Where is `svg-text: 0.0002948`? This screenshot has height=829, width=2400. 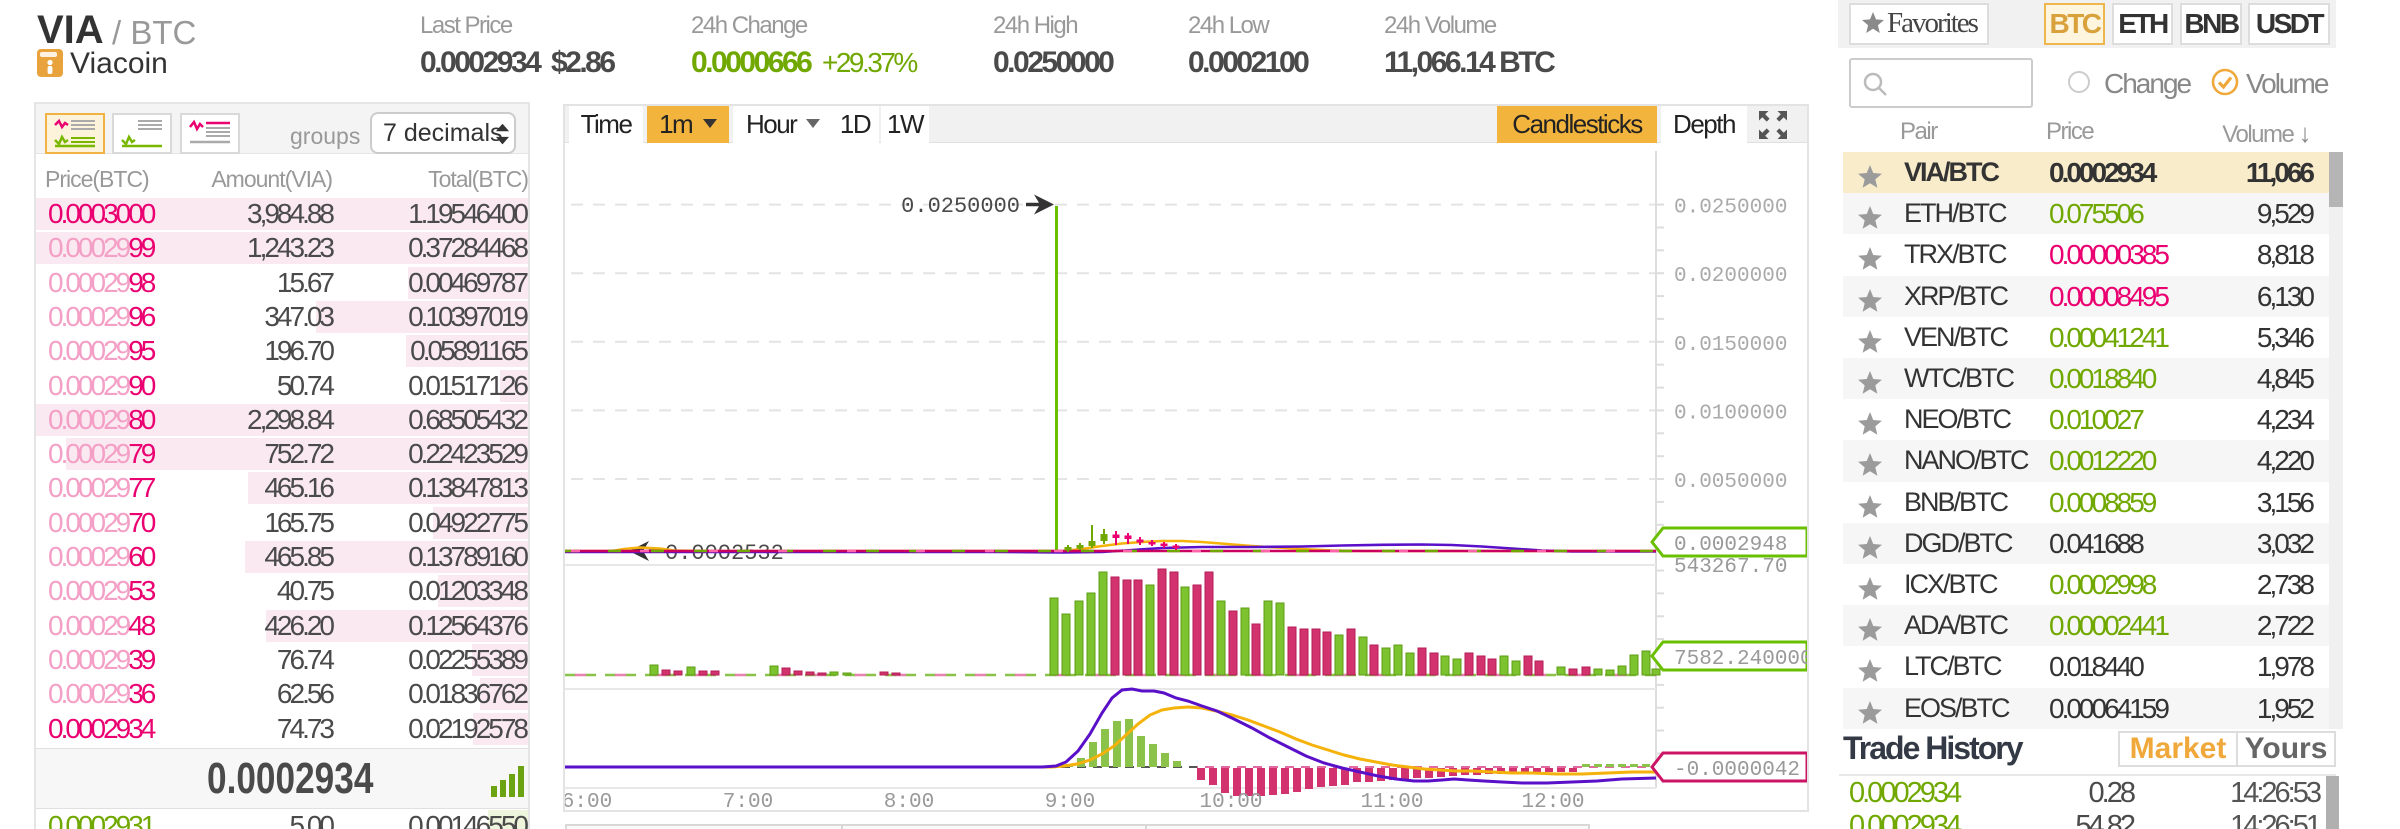
svg-text: 0.0002948 is located at coordinates (1730, 545).